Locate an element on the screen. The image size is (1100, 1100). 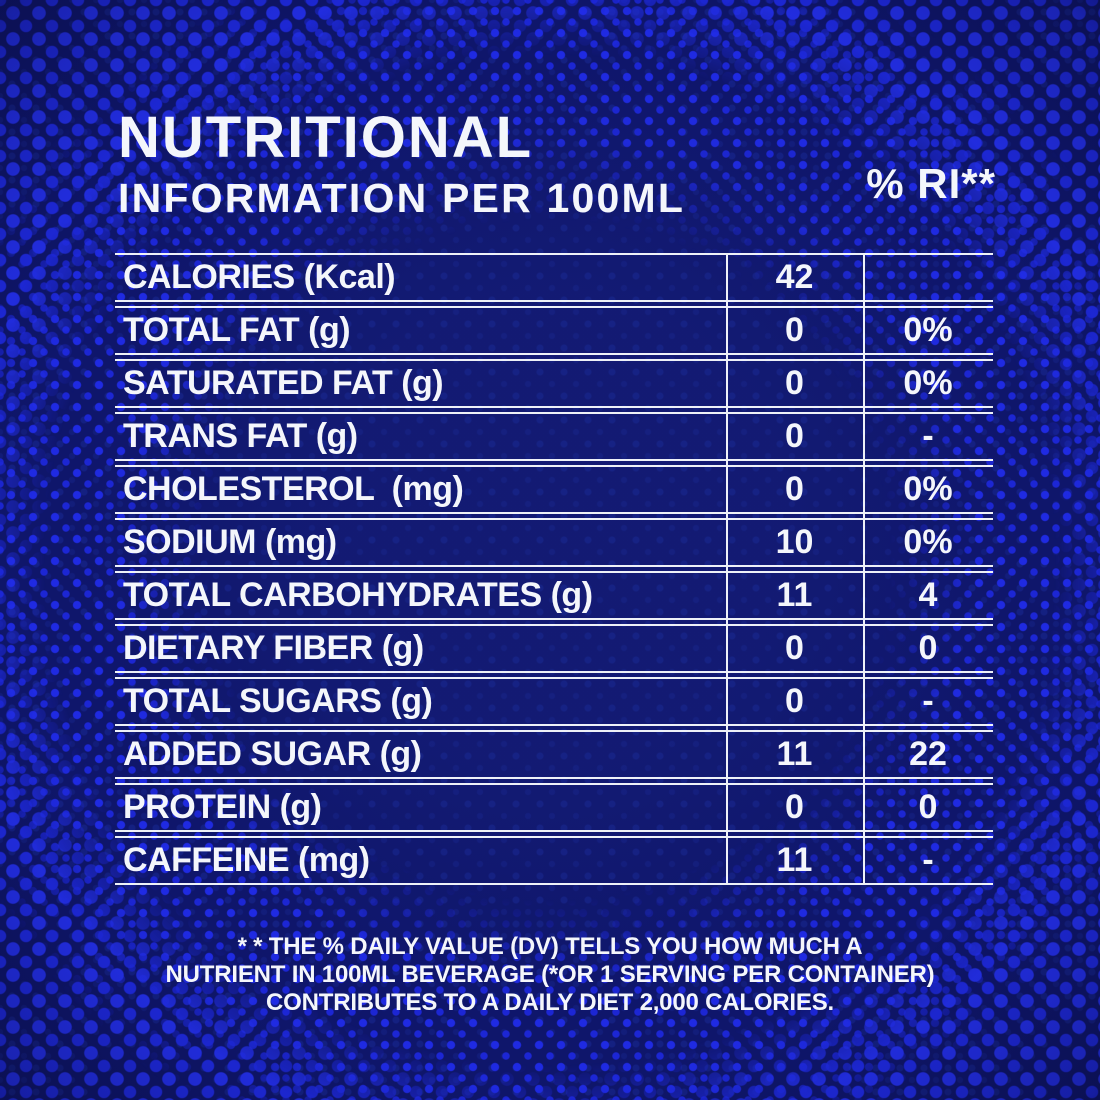
nutrient-label: DIETARY FIBER (g) is located at coordinates (273, 648).